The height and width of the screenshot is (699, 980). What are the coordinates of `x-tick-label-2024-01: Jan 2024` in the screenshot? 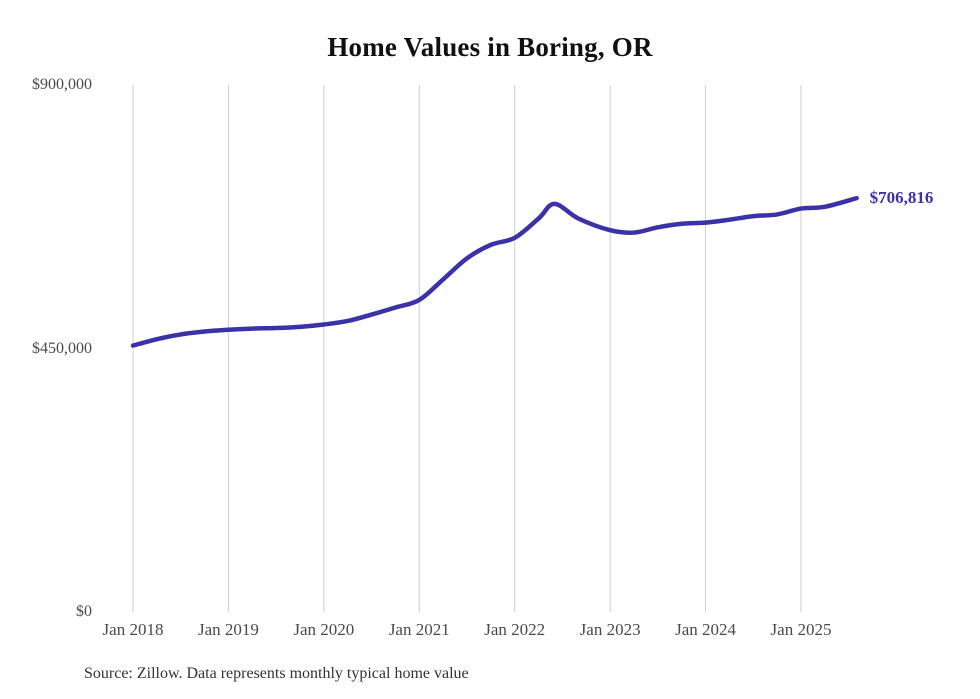 It's located at (706, 629).